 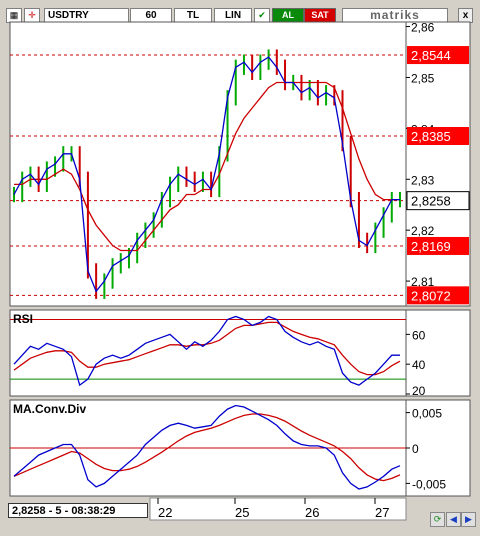 What do you see at coordinates (429, 484) in the screenshot?
I see `macd-tick-label: -0,005` at bounding box center [429, 484].